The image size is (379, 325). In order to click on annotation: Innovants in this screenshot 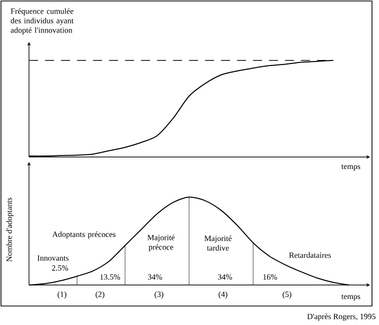, I will do `click(53, 258)`.